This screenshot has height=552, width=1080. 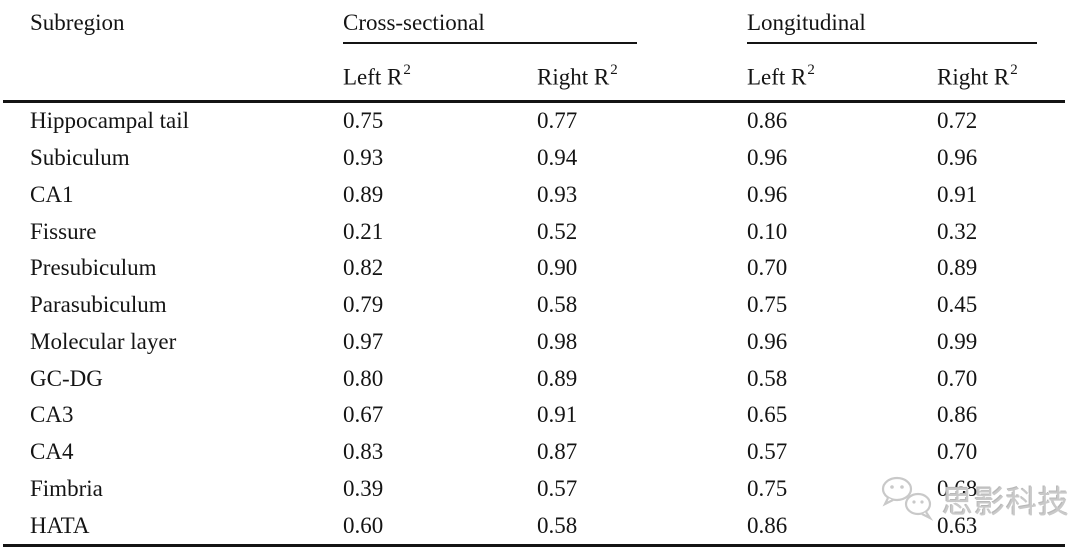 I want to click on row-subregion-label: CA4, so click(x=52, y=452).